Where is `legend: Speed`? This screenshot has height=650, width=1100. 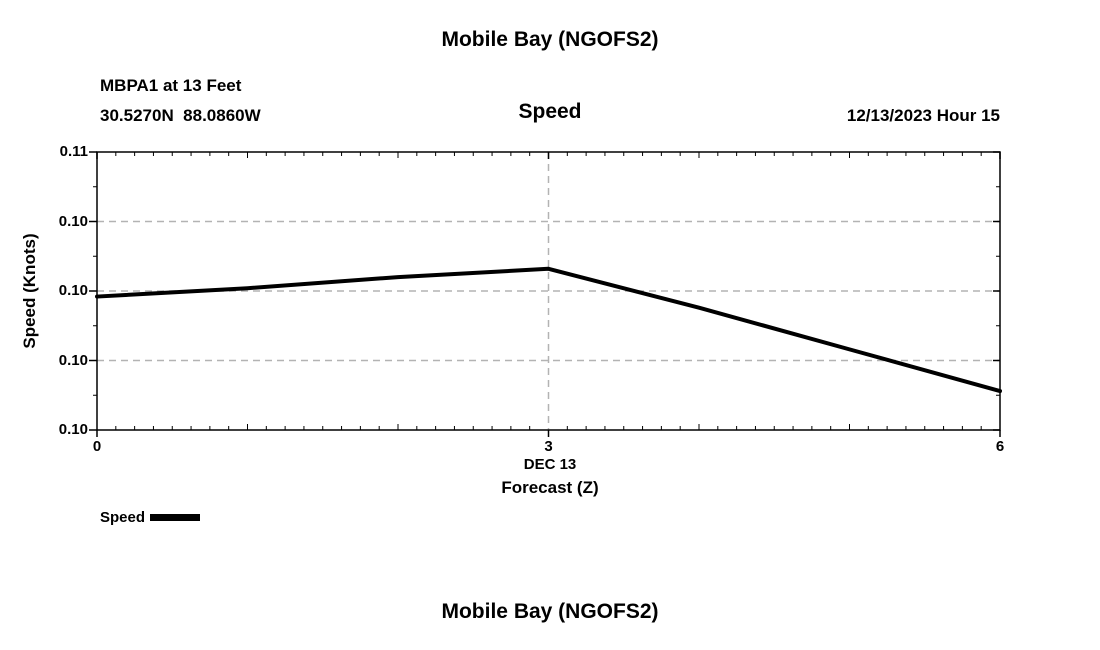
legend: Speed is located at coordinates (150, 517).